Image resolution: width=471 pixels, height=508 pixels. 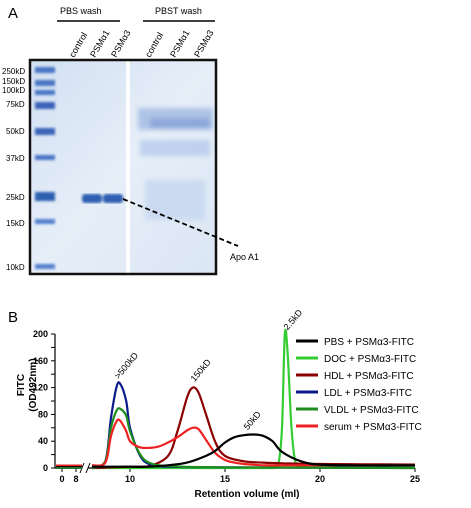 I want to click on marker-label: 250kD, so click(x=13, y=71).